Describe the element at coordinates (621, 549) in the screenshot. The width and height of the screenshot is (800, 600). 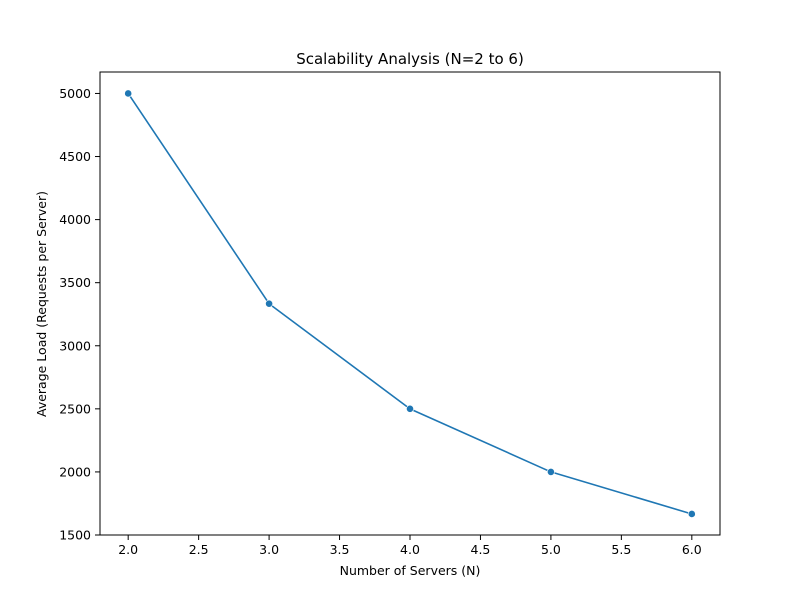
I see `x-tick-label: 5.5` at that location.